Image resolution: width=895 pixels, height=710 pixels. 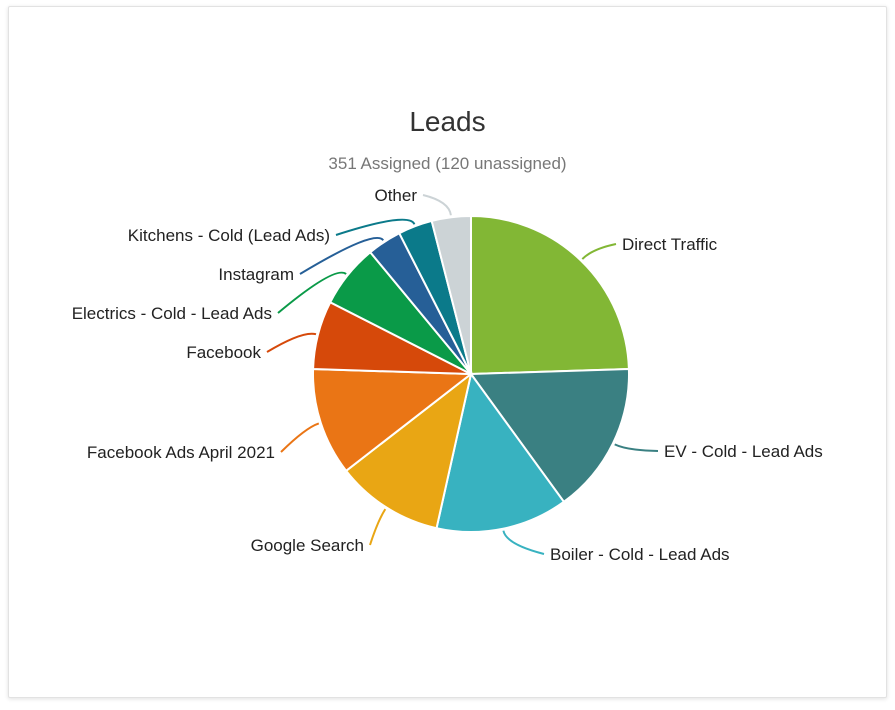 What do you see at coordinates (307, 545) in the screenshot?
I see `slice-label: Google Search` at bounding box center [307, 545].